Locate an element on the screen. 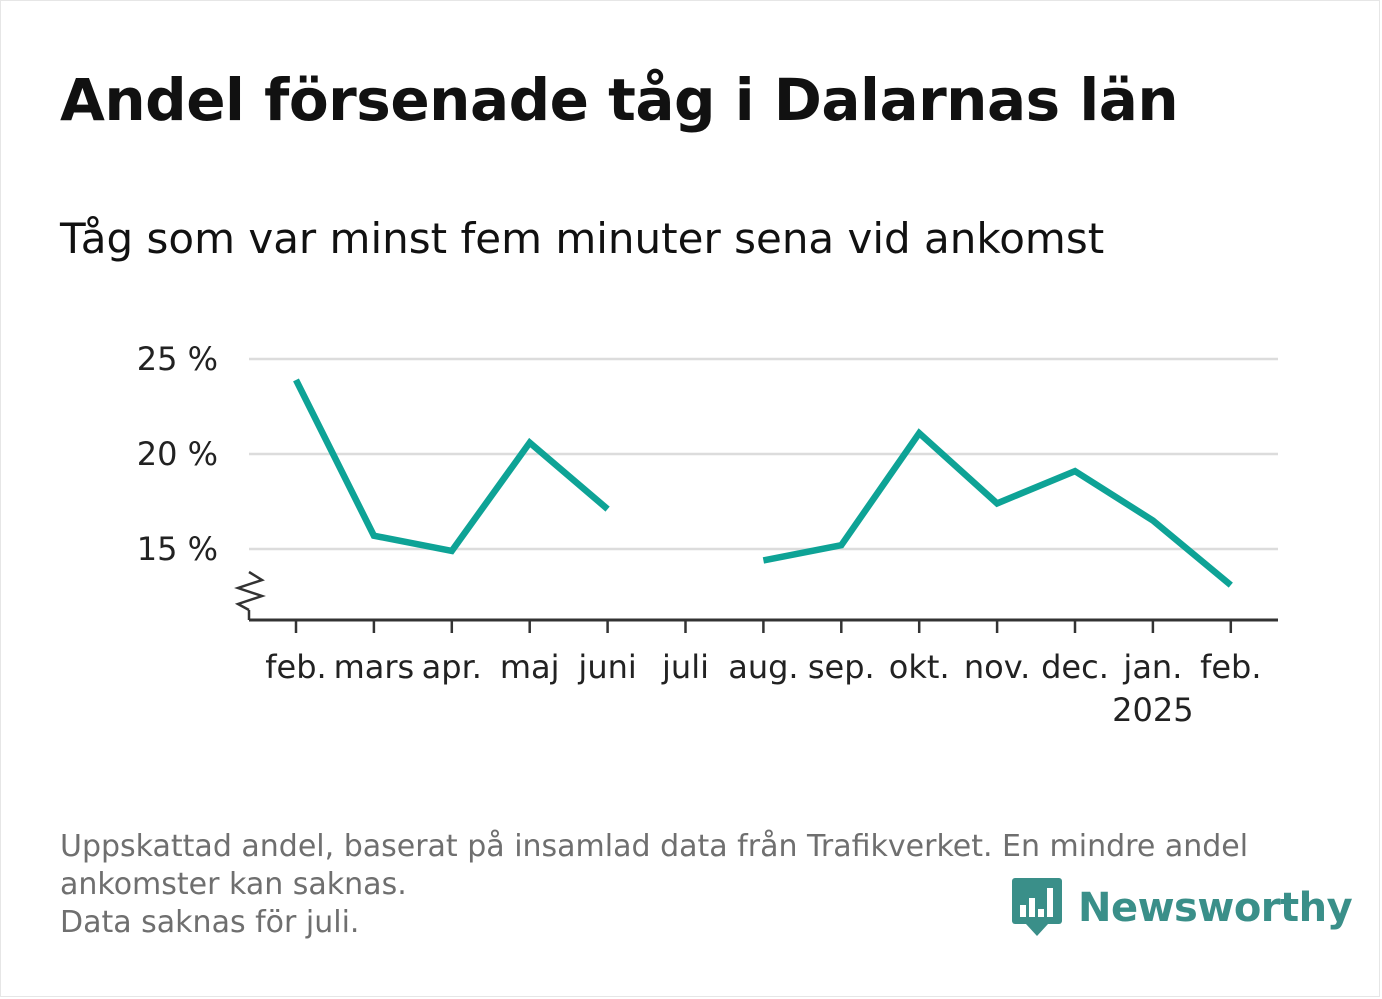 The image size is (1382, 999). gridlines is located at coordinates (763, 454).